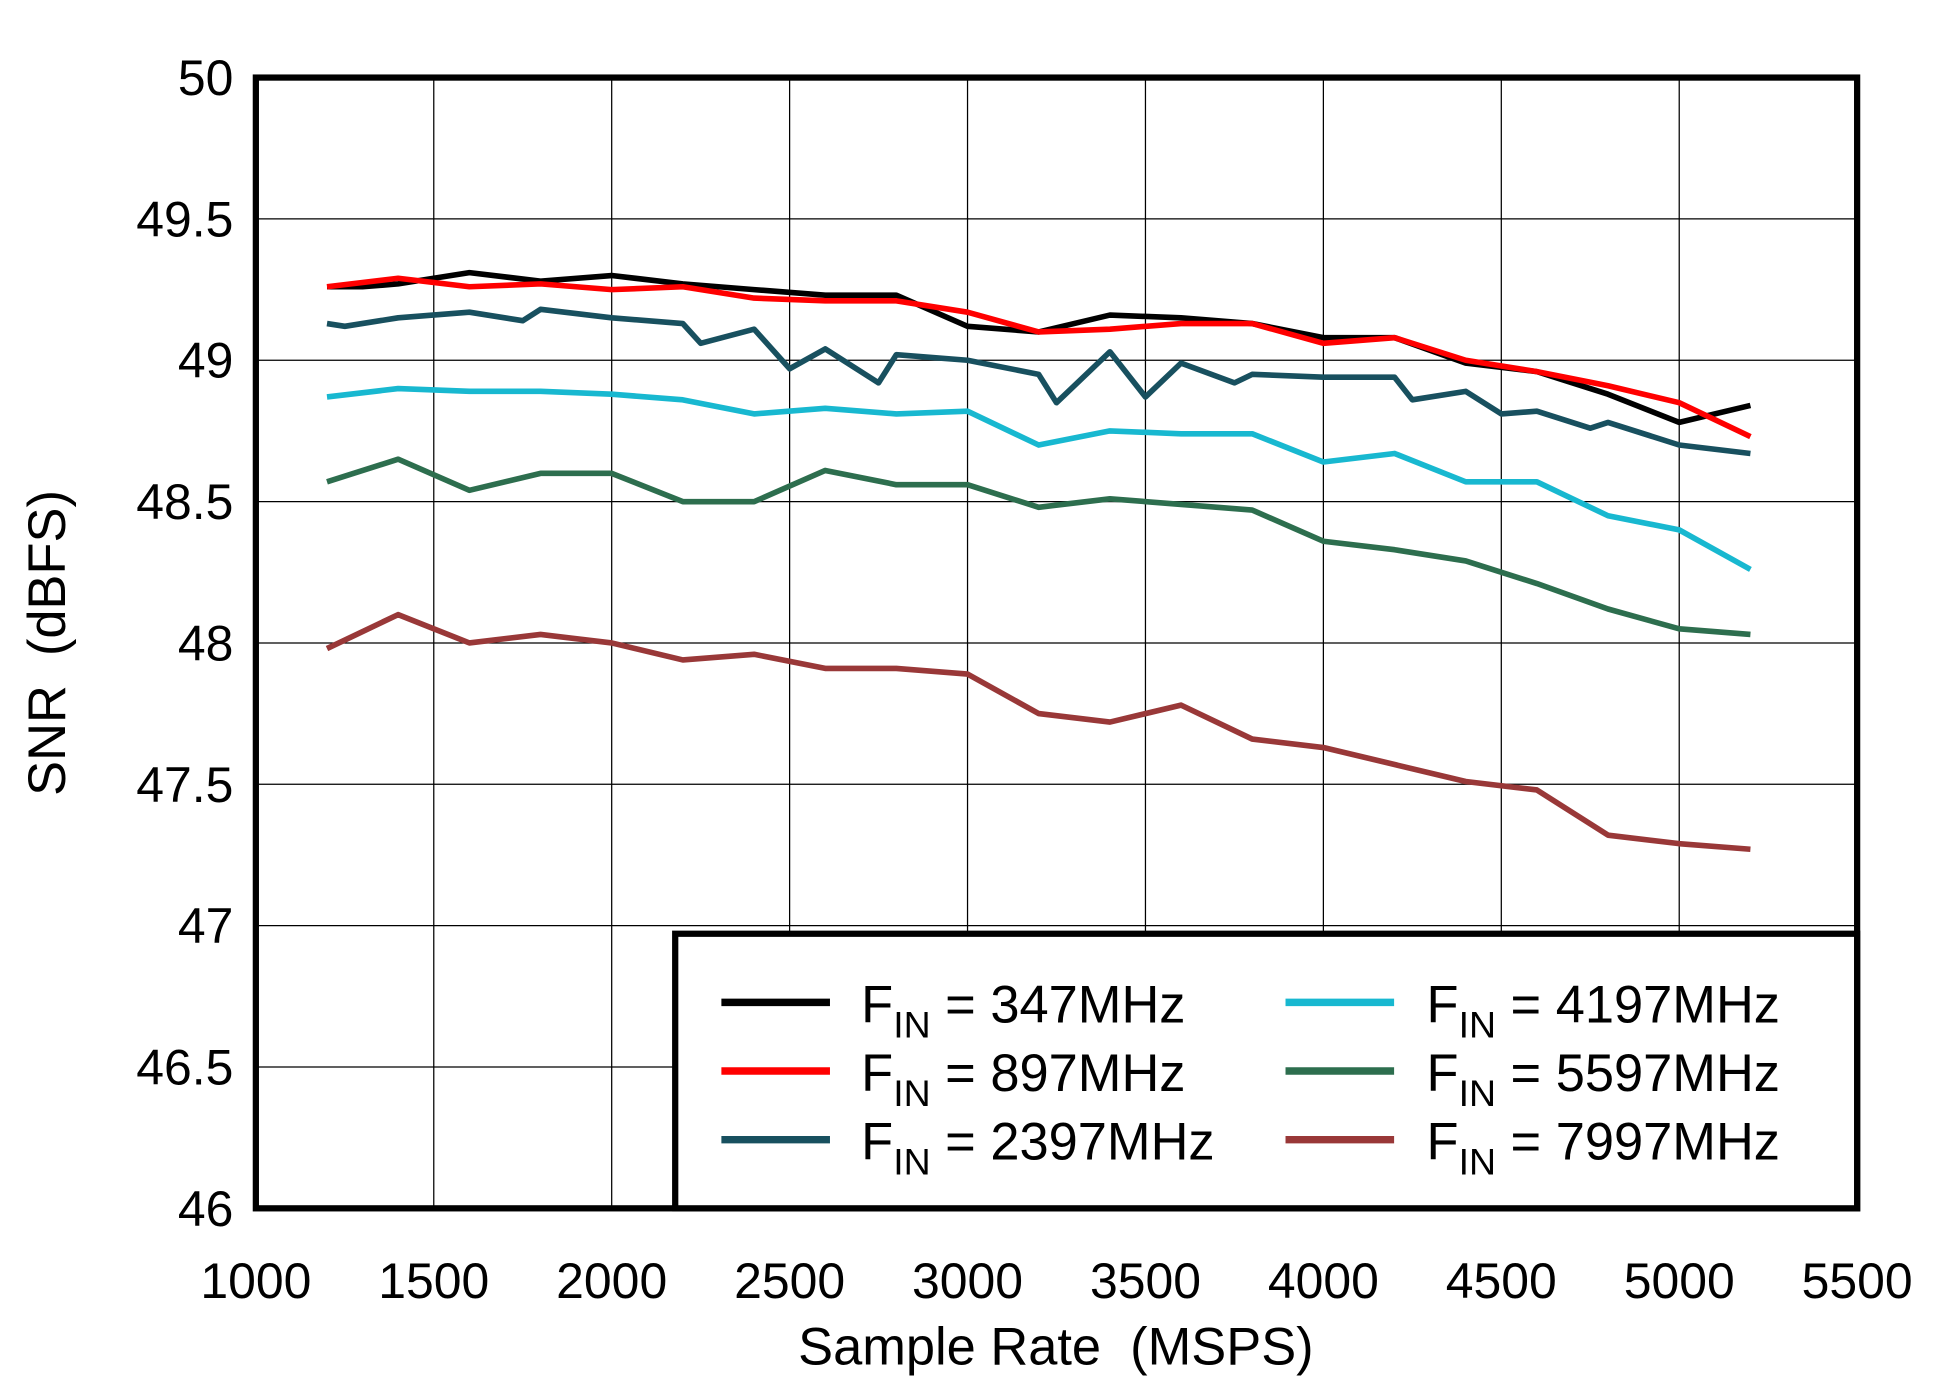 This screenshot has height=1382, width=1947. Describe the element at coordinates (1603, 1148) in the screenshot. I see `legend-entry: FIN = 7997MHz` at that location.